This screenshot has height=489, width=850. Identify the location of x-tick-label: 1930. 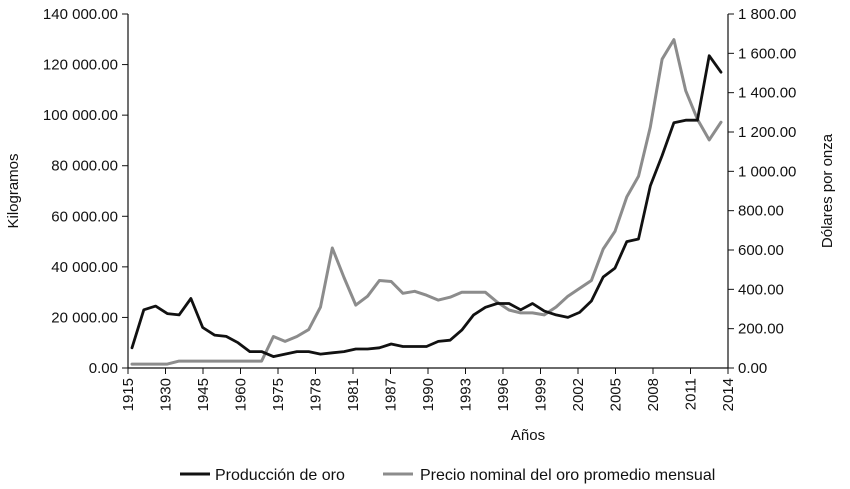
(166, 394).